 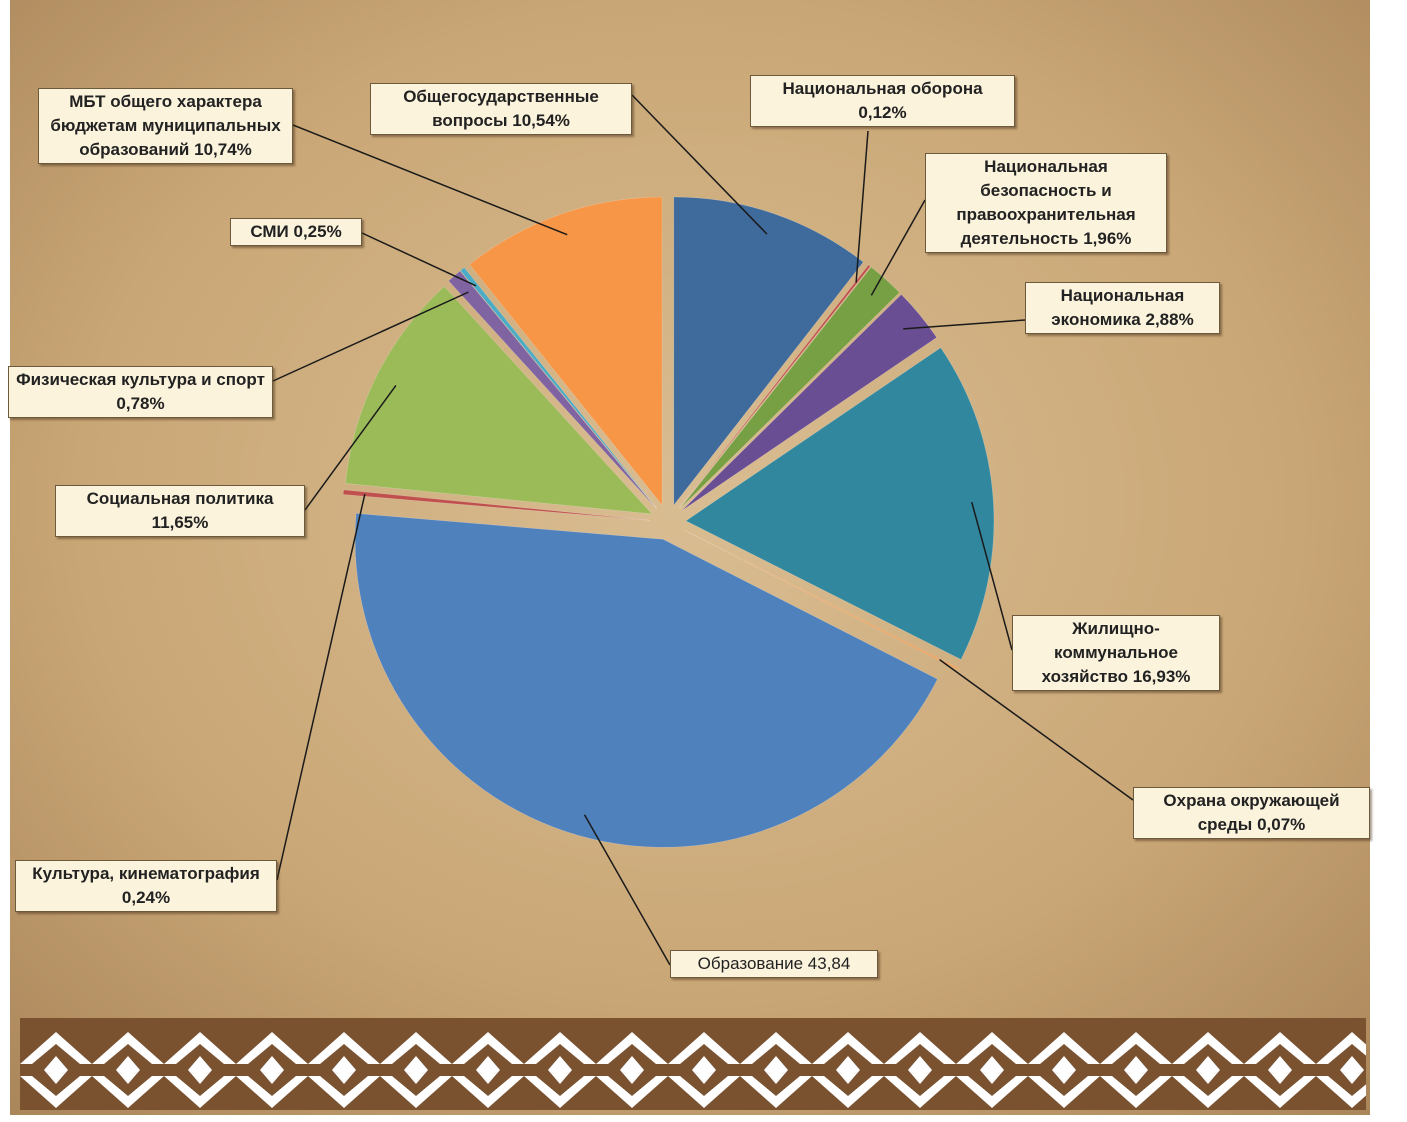 I want to click on data-label: Охрана окружающей среды 0,07%, so click(x=1251, y=813).